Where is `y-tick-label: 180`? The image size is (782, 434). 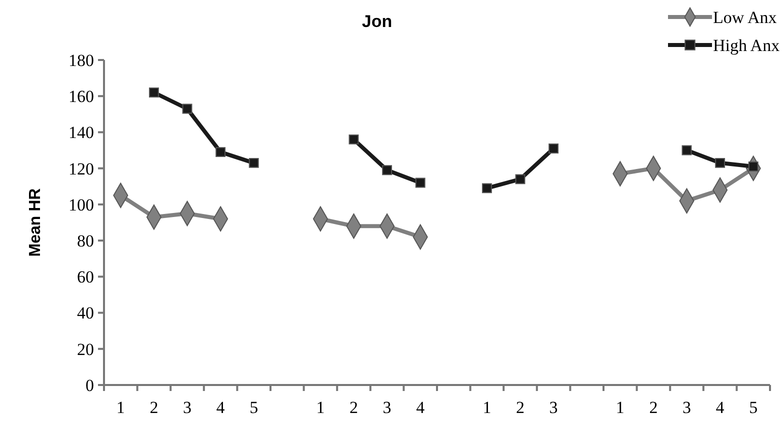 y-tick-label: 180 is located at coordinates (81, 60).